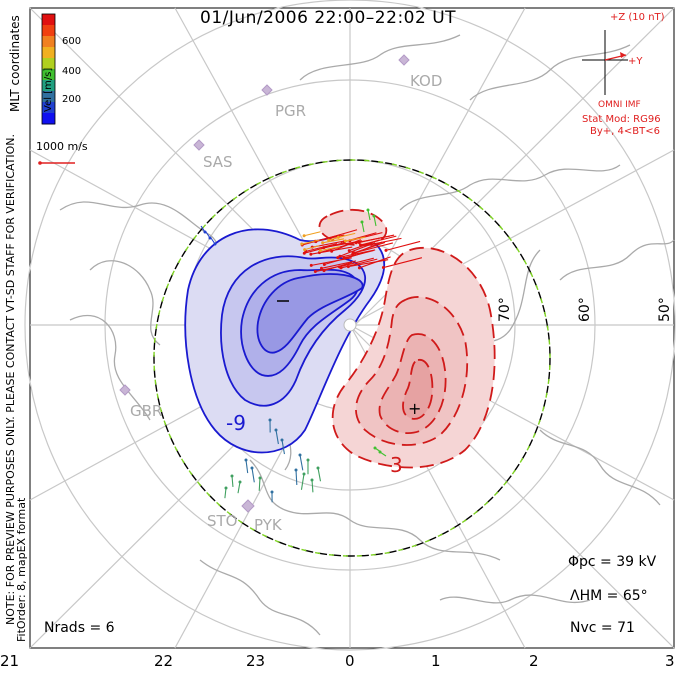 The image size is (680, 674). What do you see at coordinates (602, 628) in the screenshot?
I see `vector-count: Nvc = 71` at bounding box center [602, 628].